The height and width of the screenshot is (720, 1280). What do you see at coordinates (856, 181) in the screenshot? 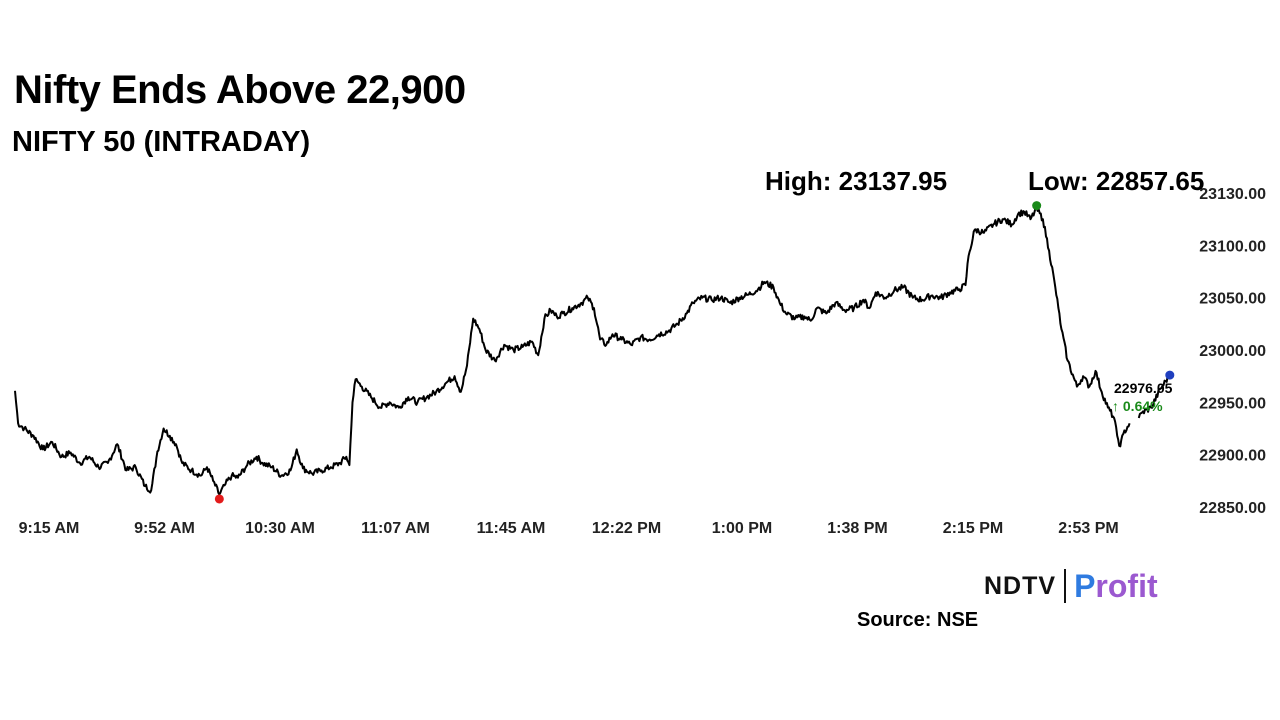
I see `high-label: High: 23137.95` at bounding box center [856, 181].